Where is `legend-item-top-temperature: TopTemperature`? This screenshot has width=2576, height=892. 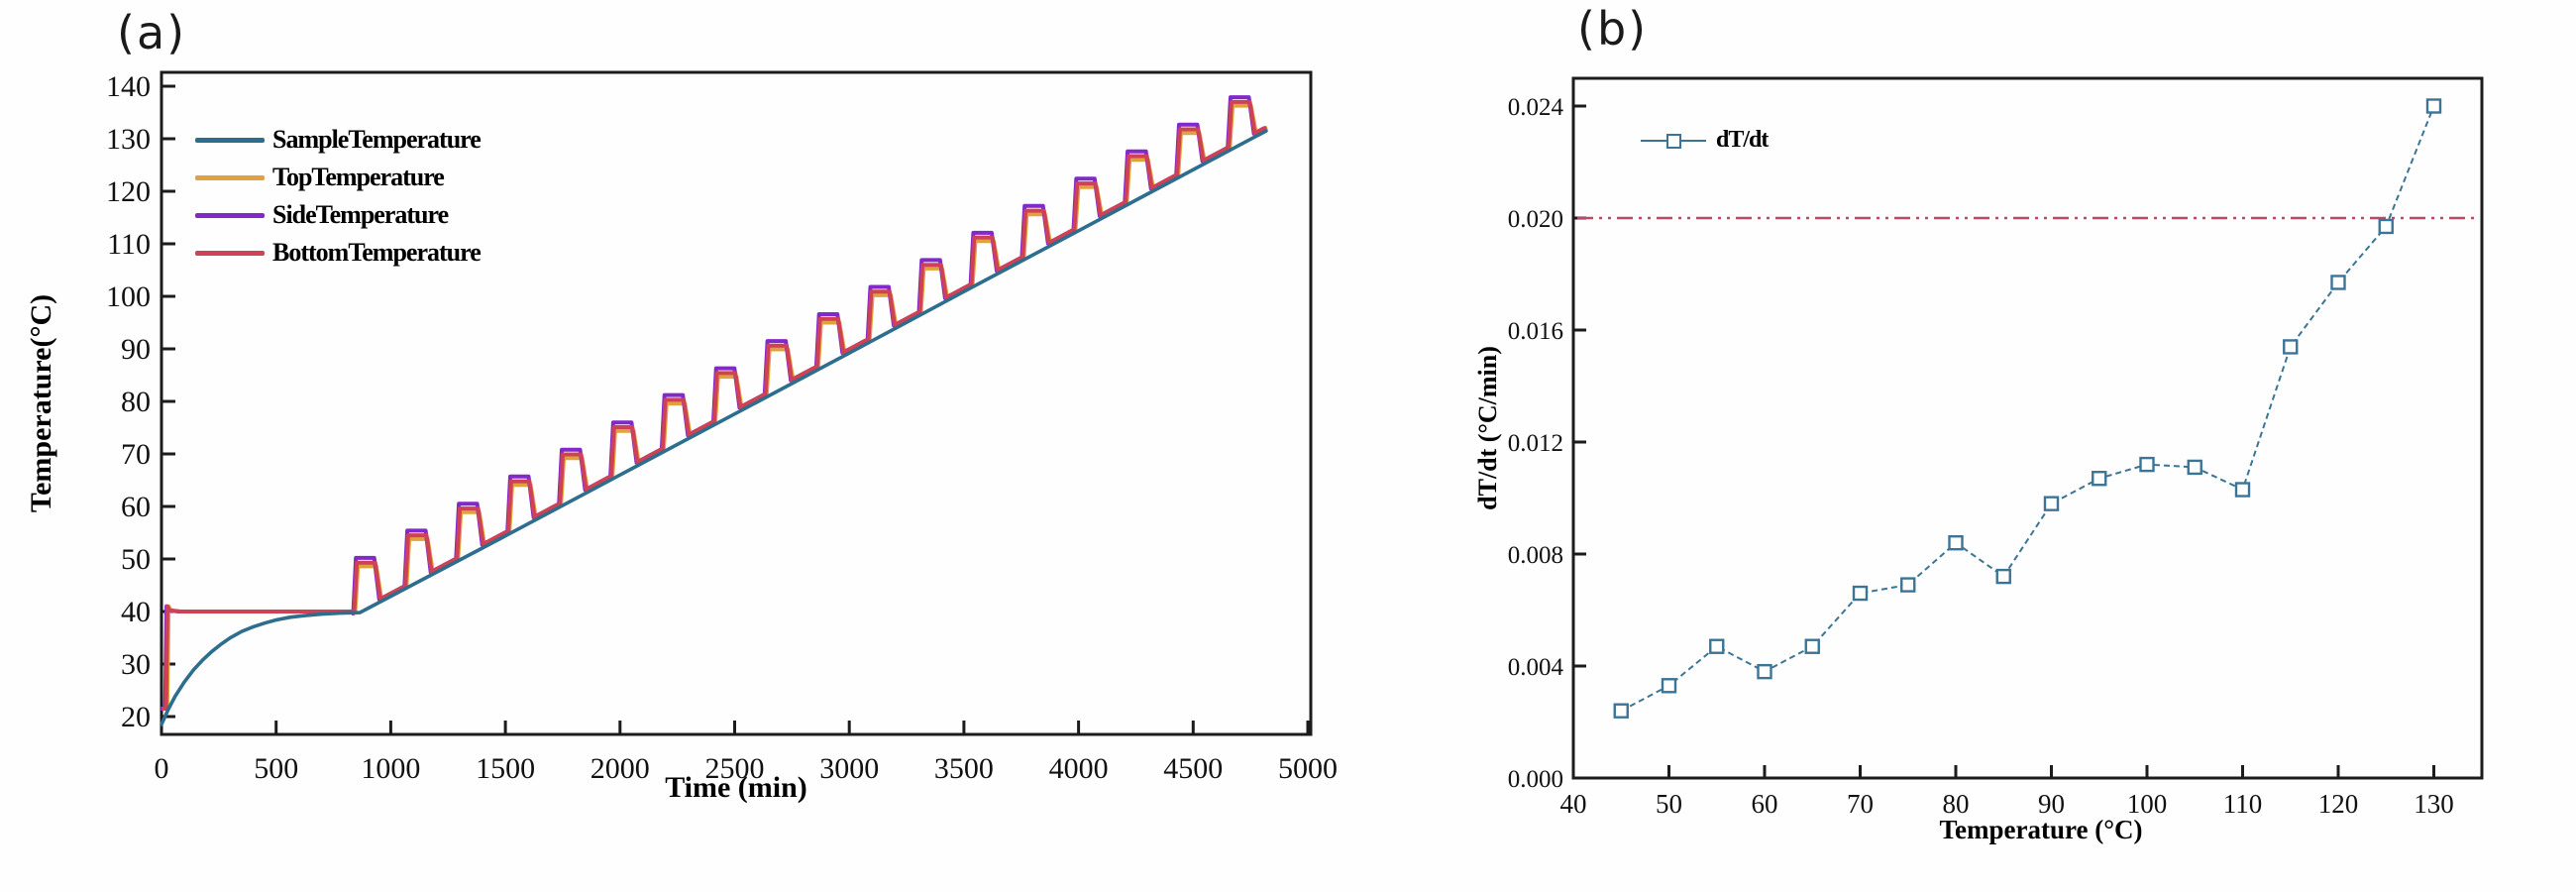 legend-item-top-temperature: TopTemperature is located at coordinates (338, 178).